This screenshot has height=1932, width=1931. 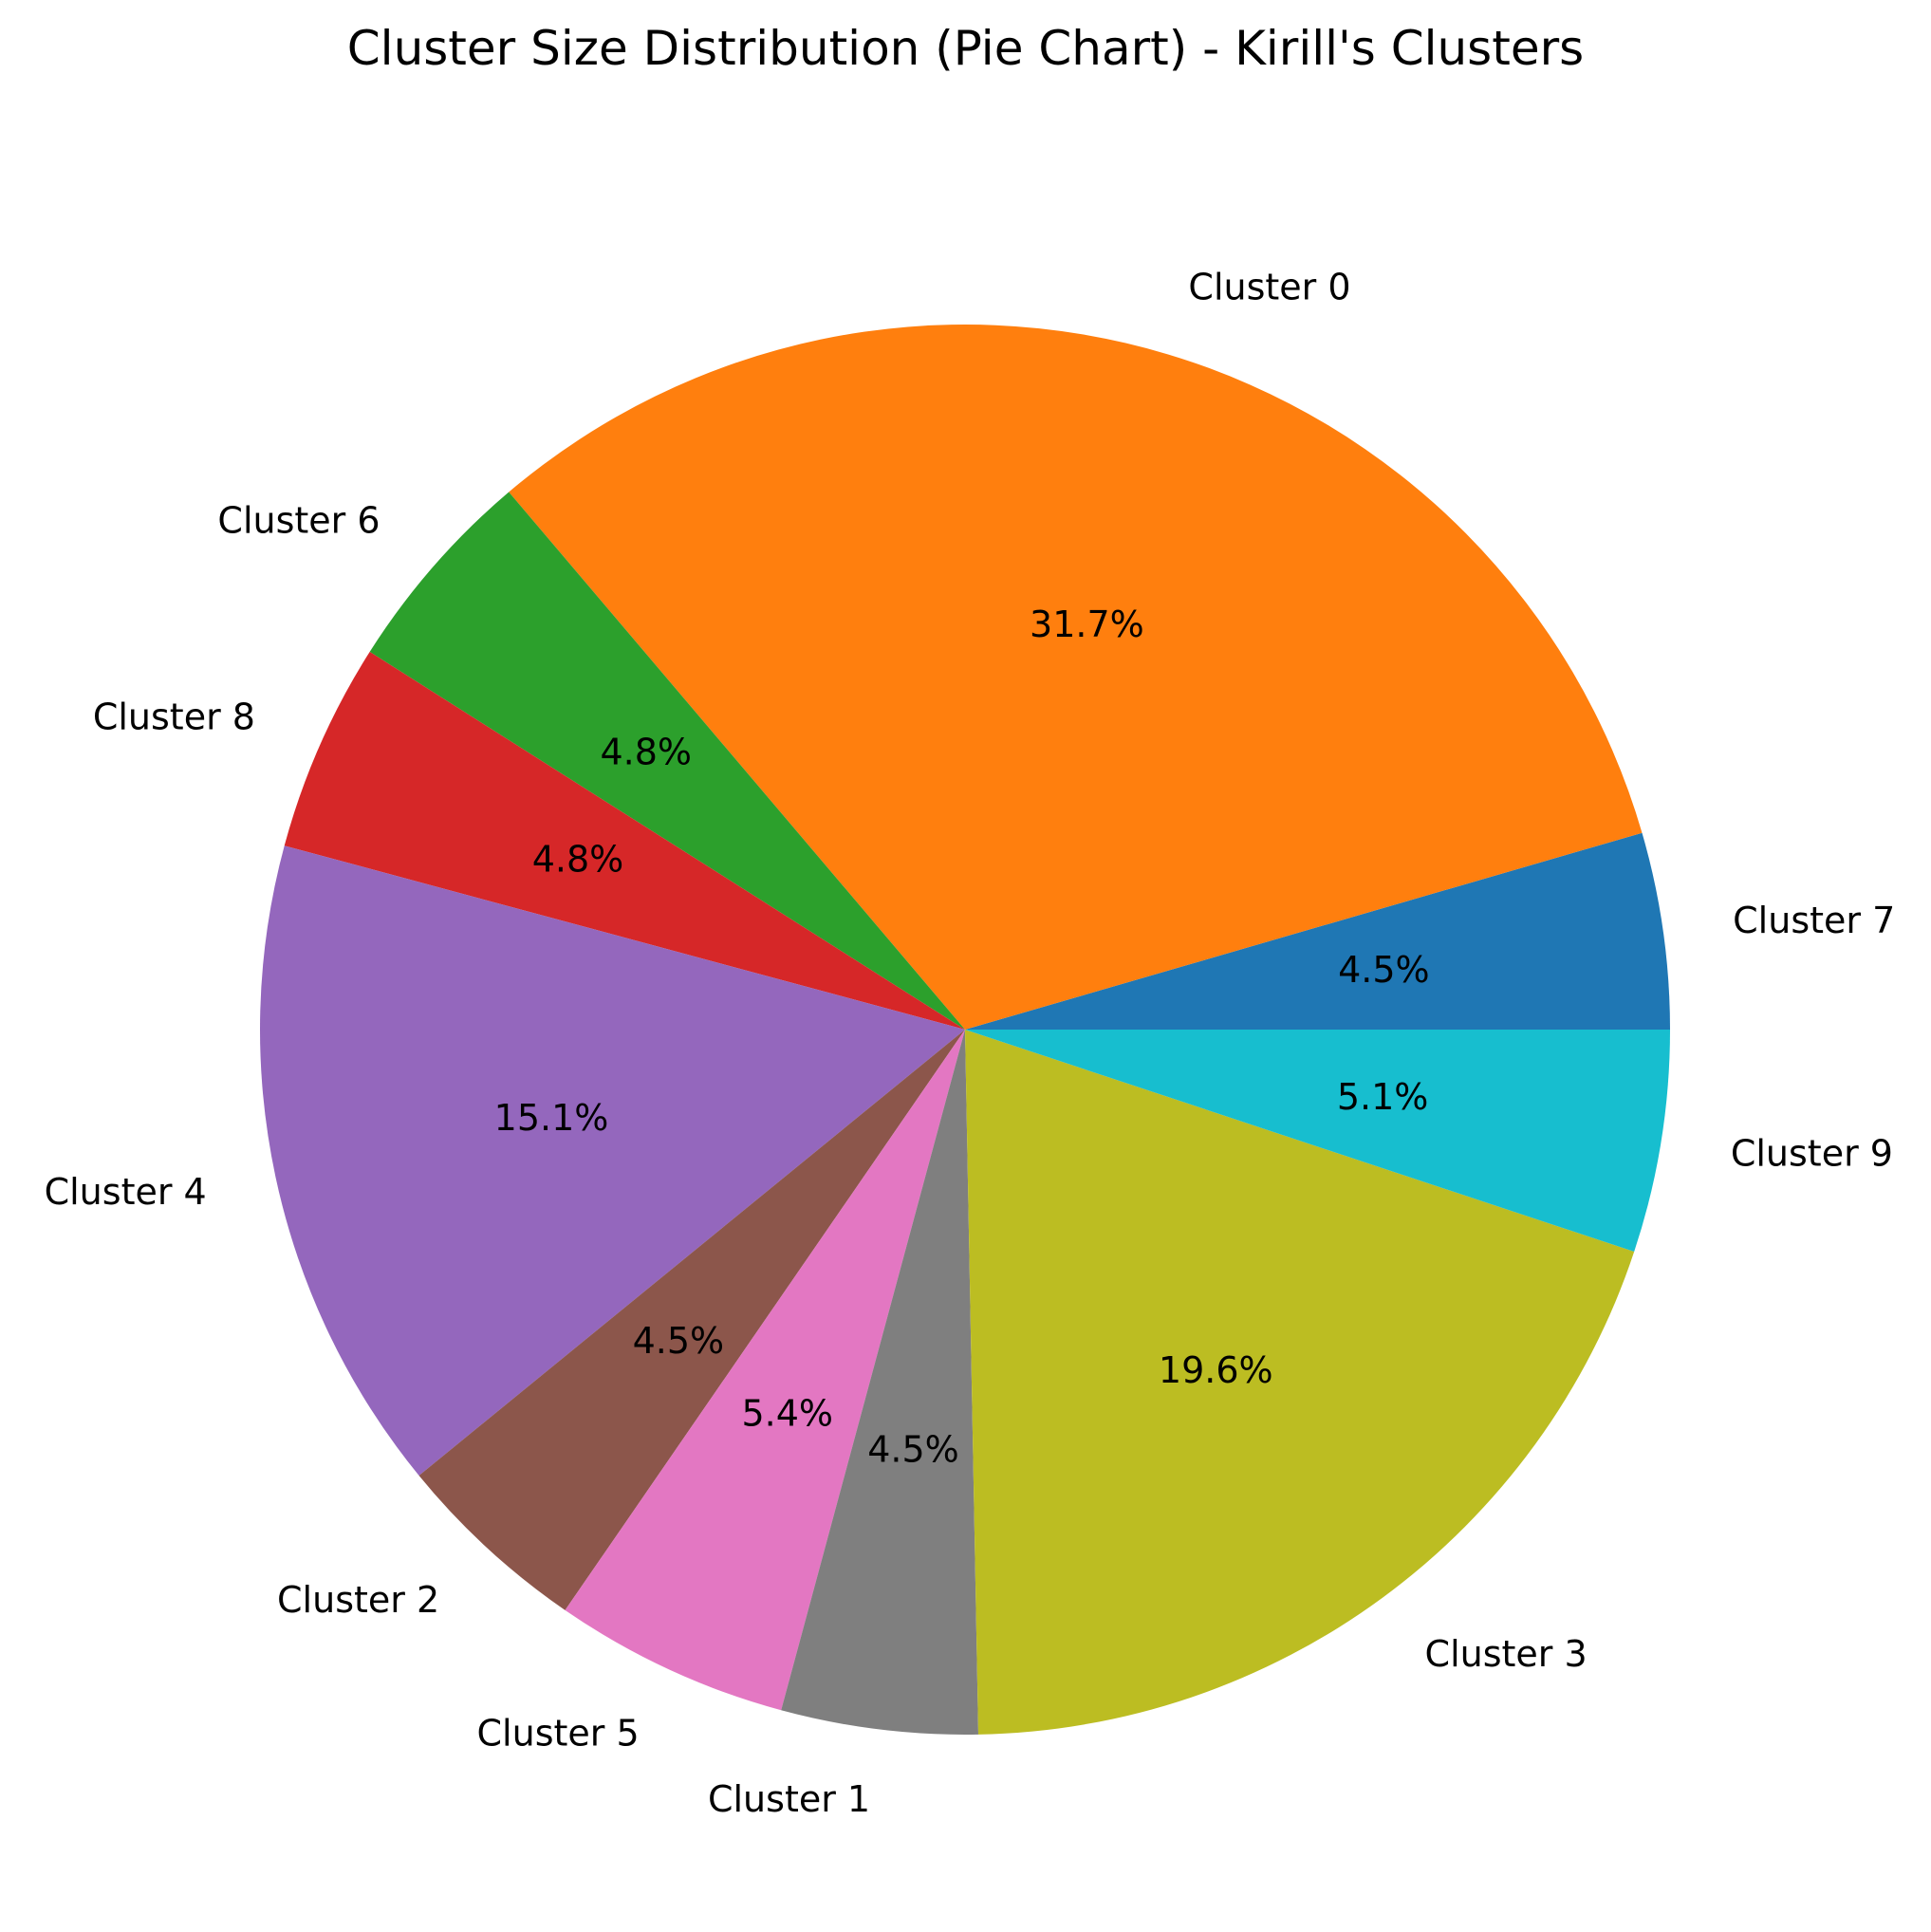 I want to click on slice-label: Cluster 1, so click(x=789, y=1799).